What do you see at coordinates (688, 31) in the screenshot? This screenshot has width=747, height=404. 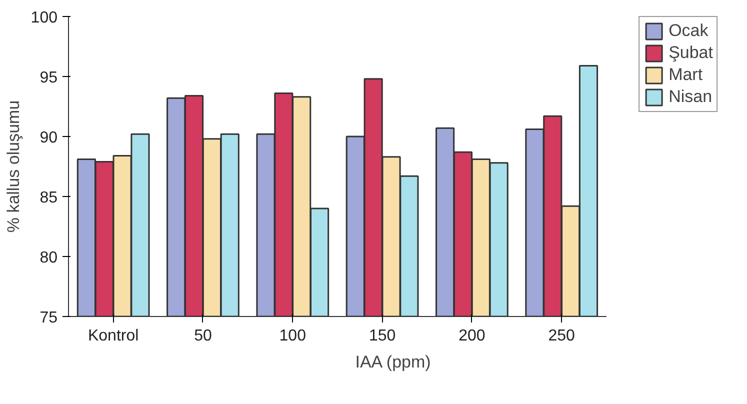 I see `legend-label: Ocak` at bounding box center [688, 31].